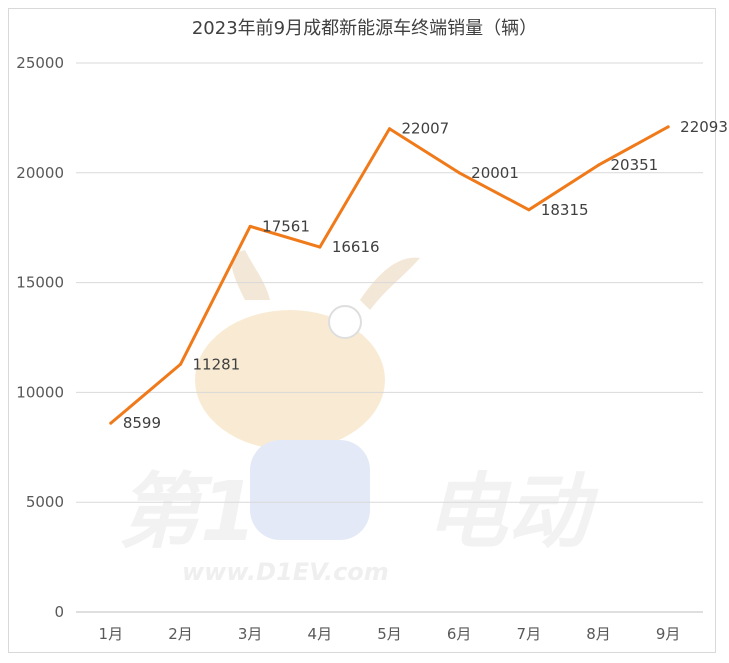  I want to click on data-label: 11281, so click(217, 364).